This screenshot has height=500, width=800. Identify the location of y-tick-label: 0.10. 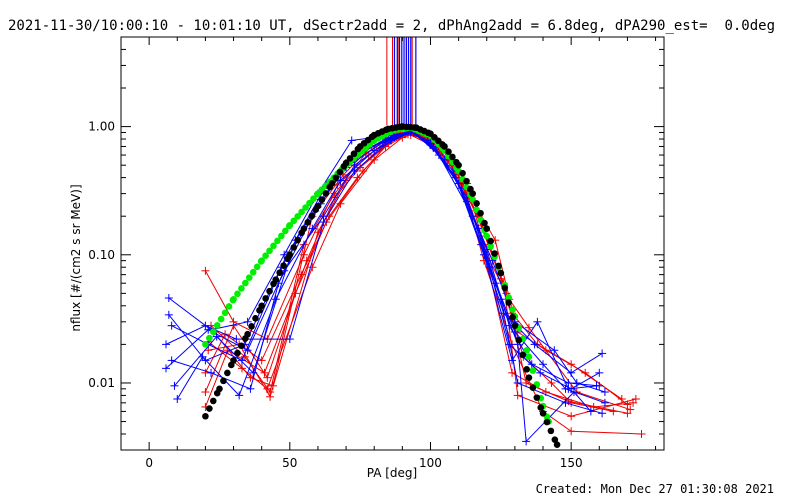
(101, 255).